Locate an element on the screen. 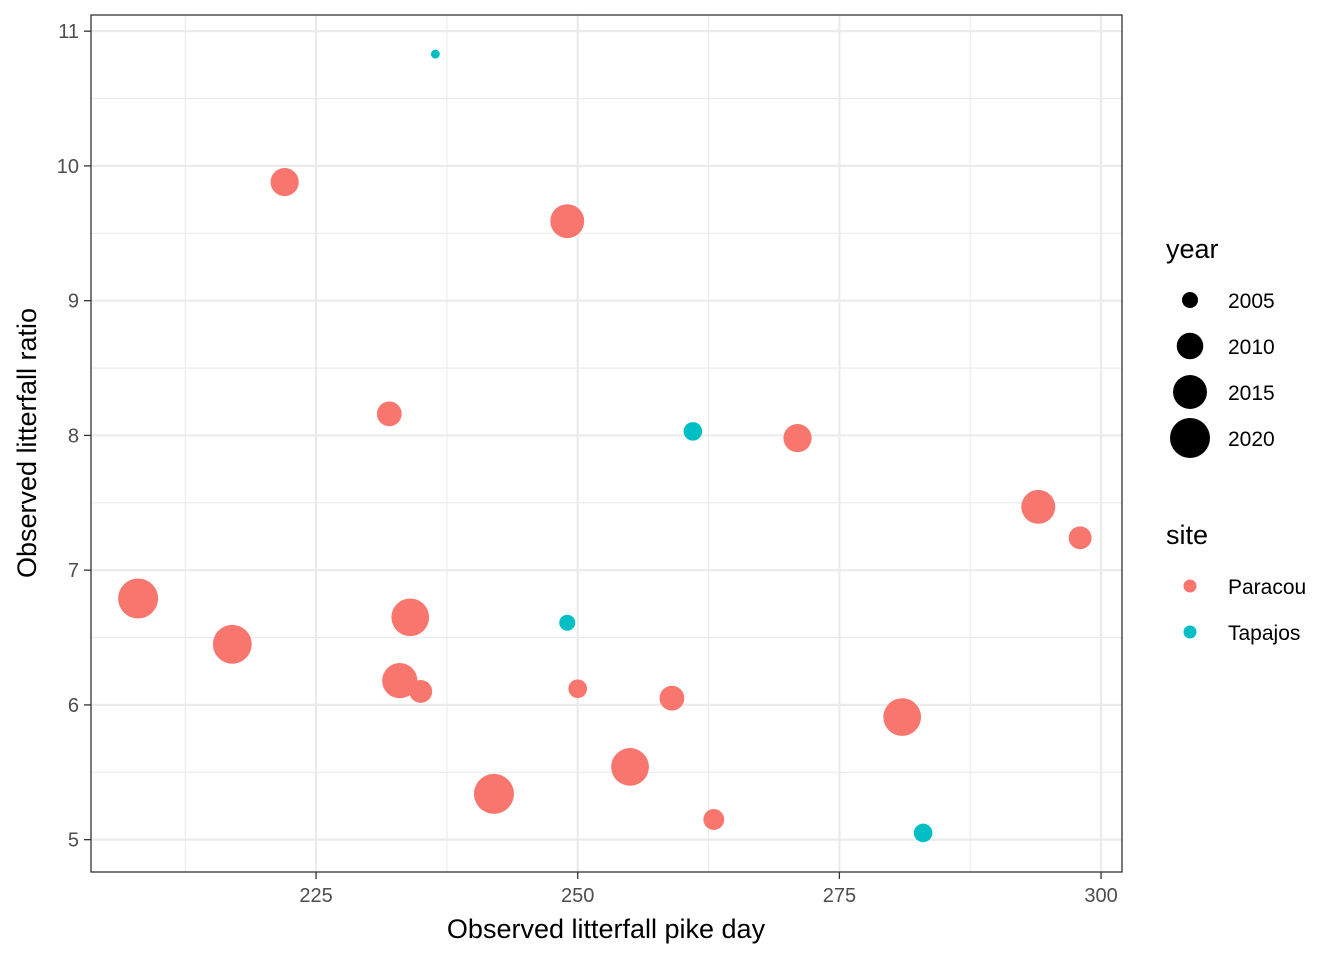 This screenshot has width=1344, height=960. size-legend: year 2005 2010 2015 2020 is located at coordinates (1220, 346).